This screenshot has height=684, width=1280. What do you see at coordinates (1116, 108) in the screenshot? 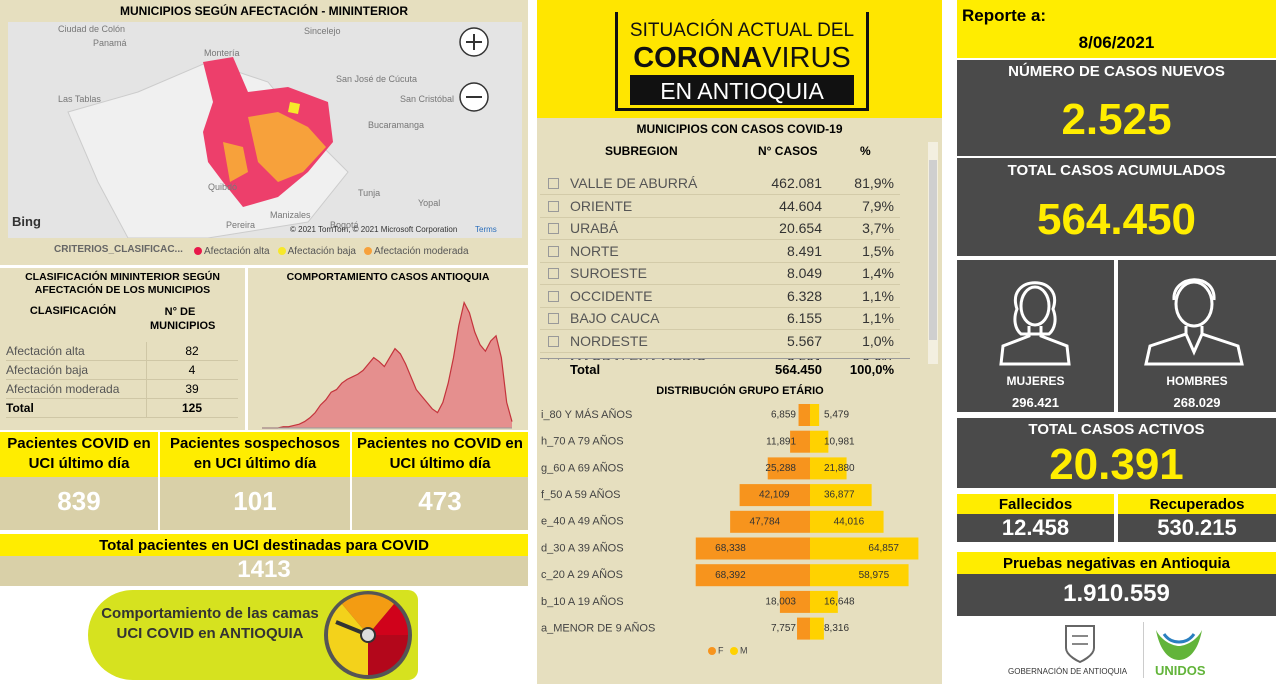
I see `new-cases-box` at bounding box center [1116, 108].